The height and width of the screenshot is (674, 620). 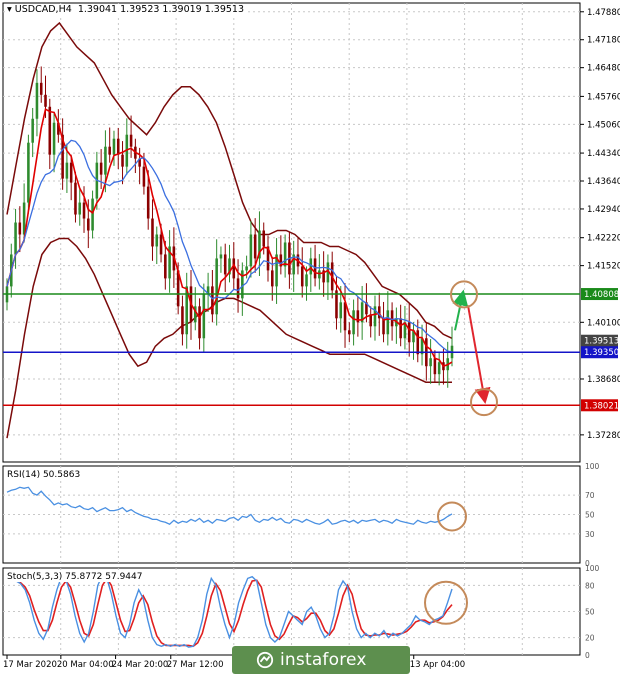 I want to click on rsi-tick-label: 0, so click(x=587, y=563).